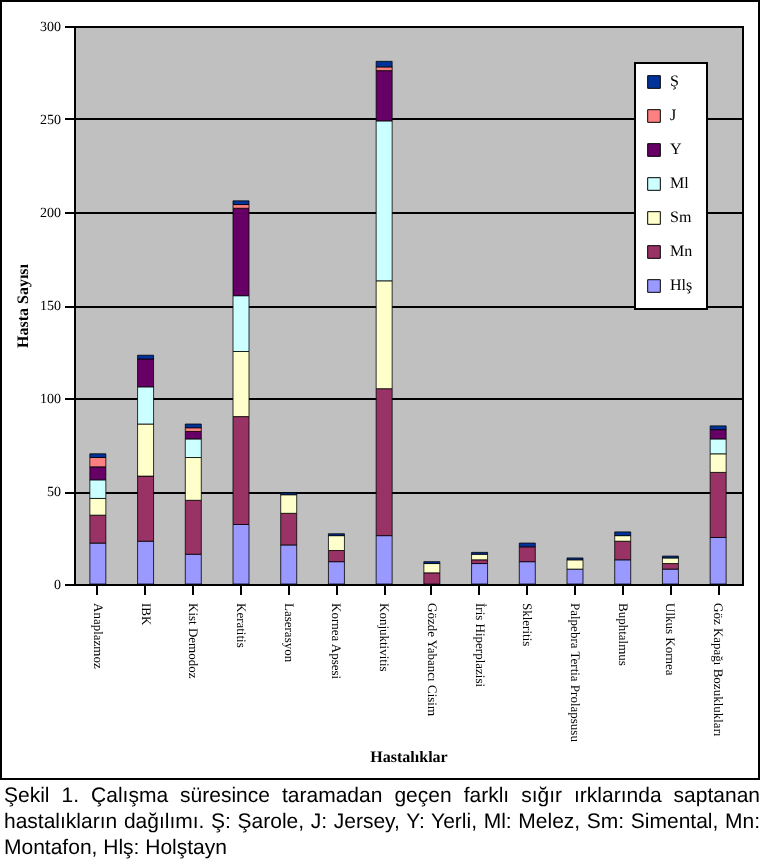  Describe the element at coordinates (676, 149) in the screenshot. I see `legend-label: Y` at that location.